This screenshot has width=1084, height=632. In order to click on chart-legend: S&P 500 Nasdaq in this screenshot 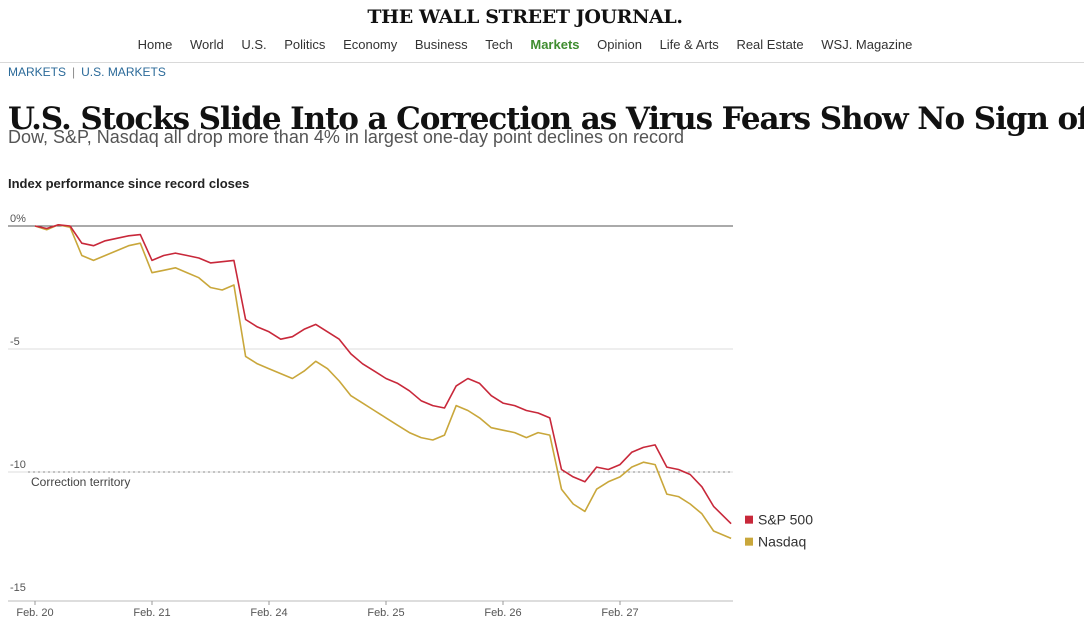, I will do `click(779, 531)`.